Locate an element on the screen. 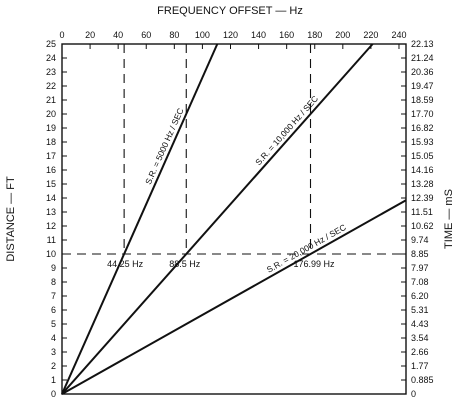 Image resolution: width=462 pixels, height=400 pixels. top-tick-label: 160 is located at coordinates (286, 35).